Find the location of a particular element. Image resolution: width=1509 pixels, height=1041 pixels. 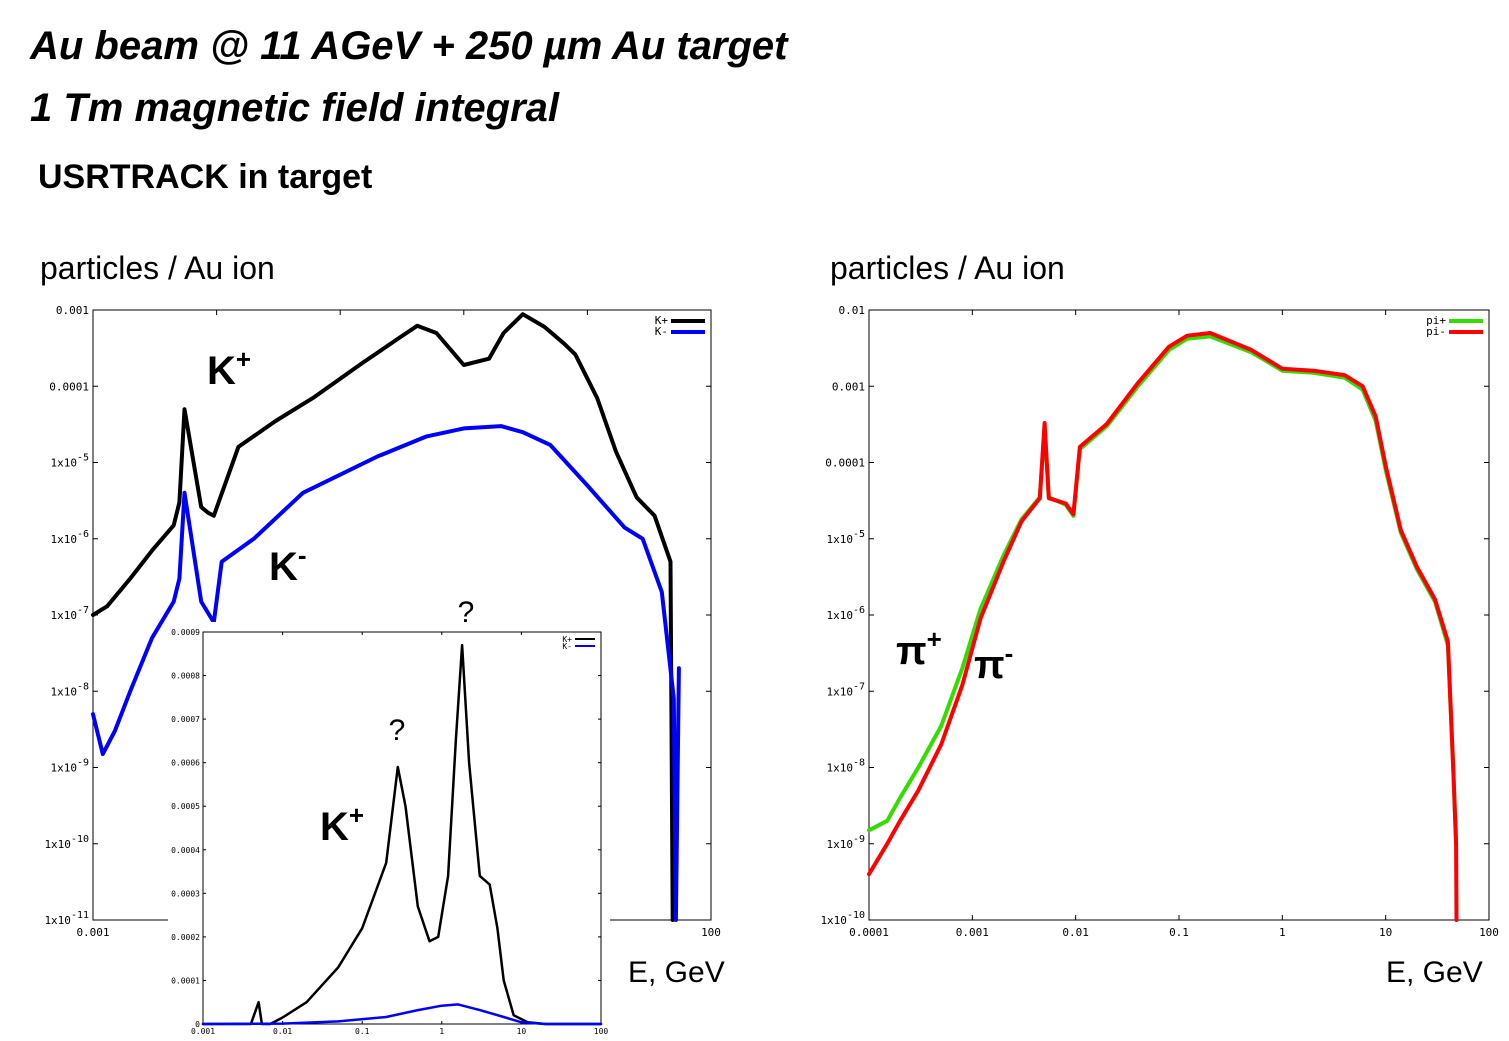

y-tick-label: 0.0008 is located at coordinates (185, 676).